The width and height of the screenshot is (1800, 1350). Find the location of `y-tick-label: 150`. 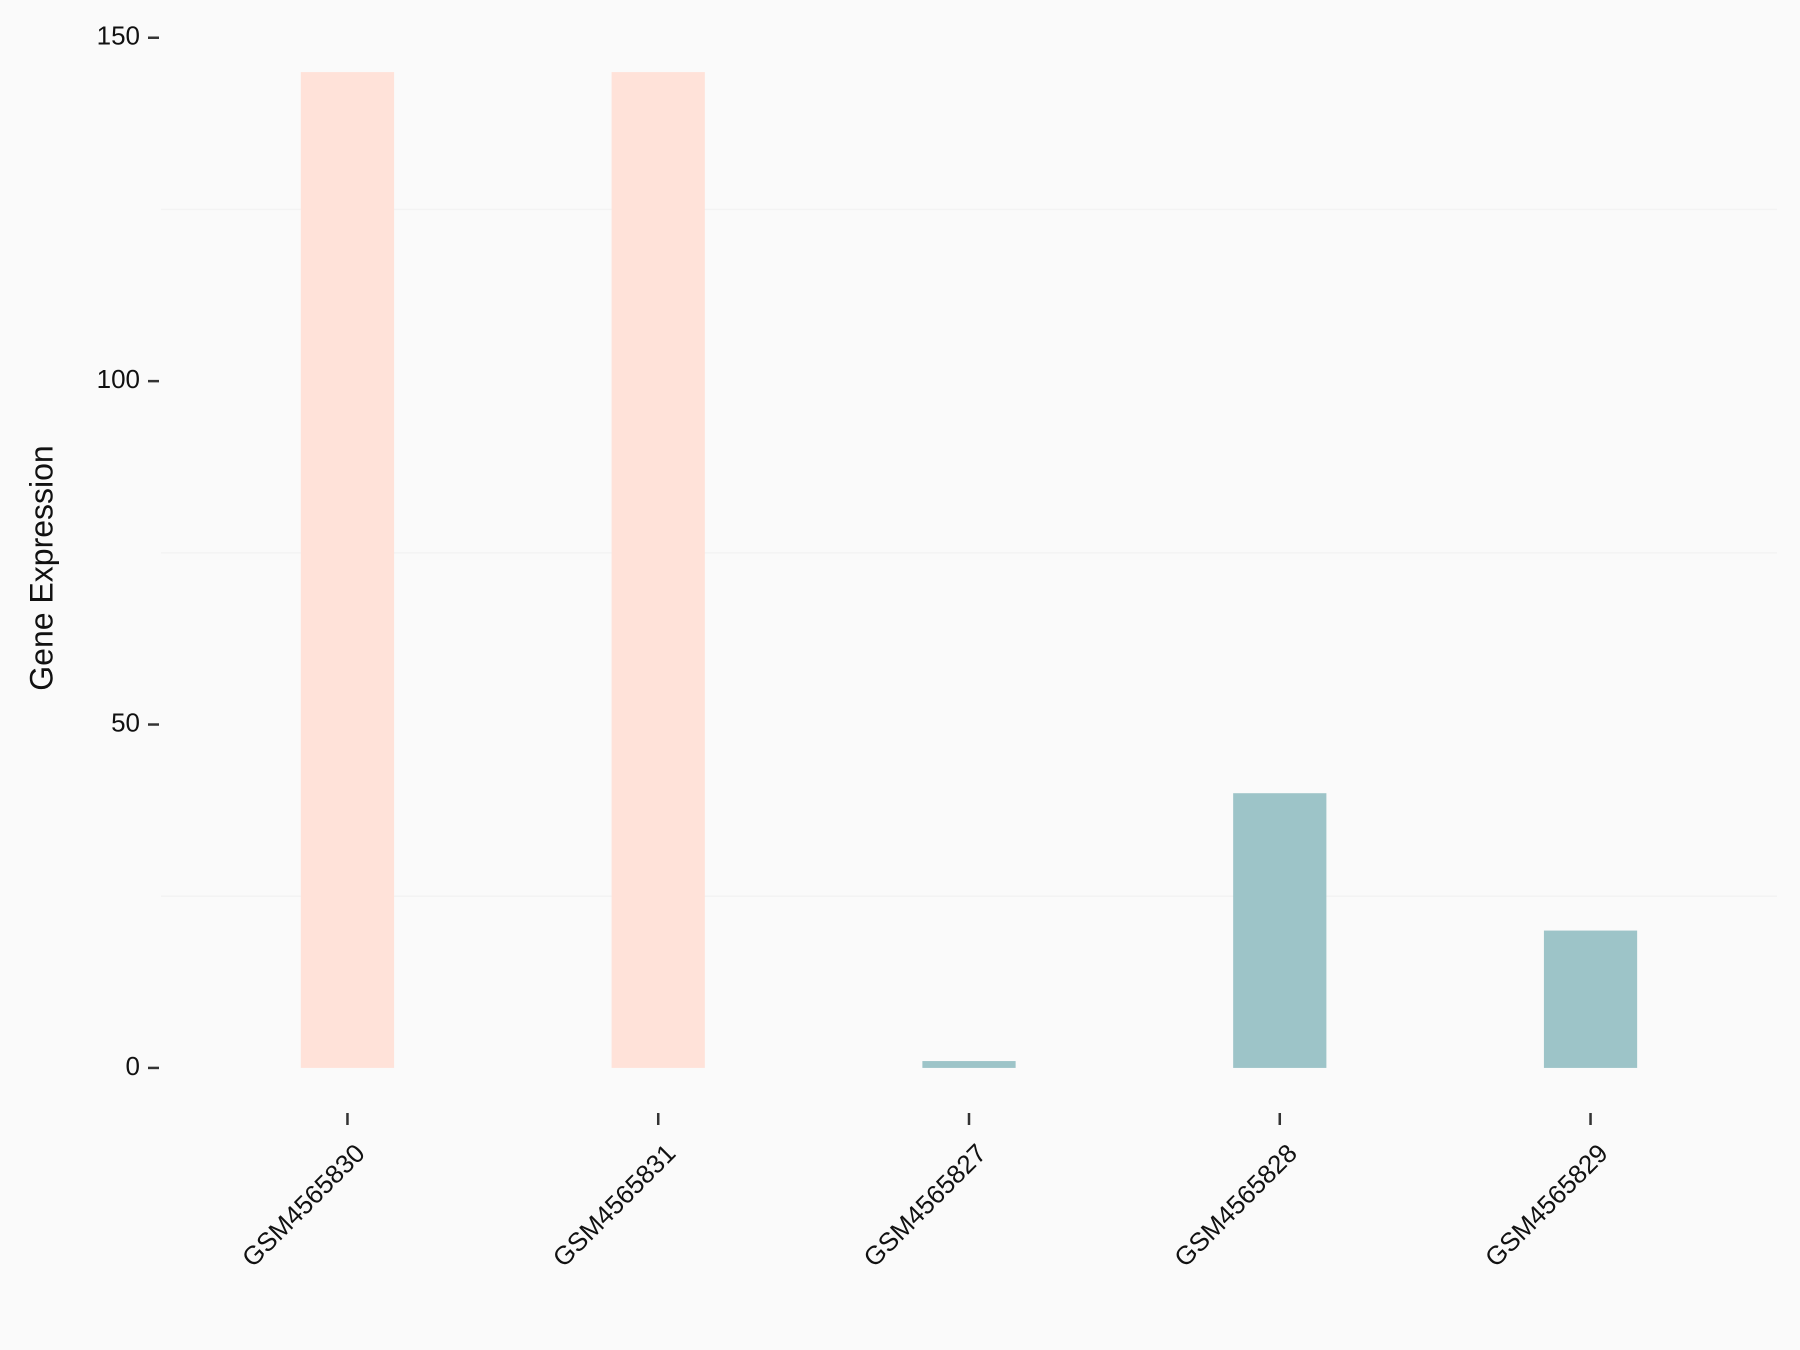

y-tick-label: 150 is located at coordinates (118, 36).